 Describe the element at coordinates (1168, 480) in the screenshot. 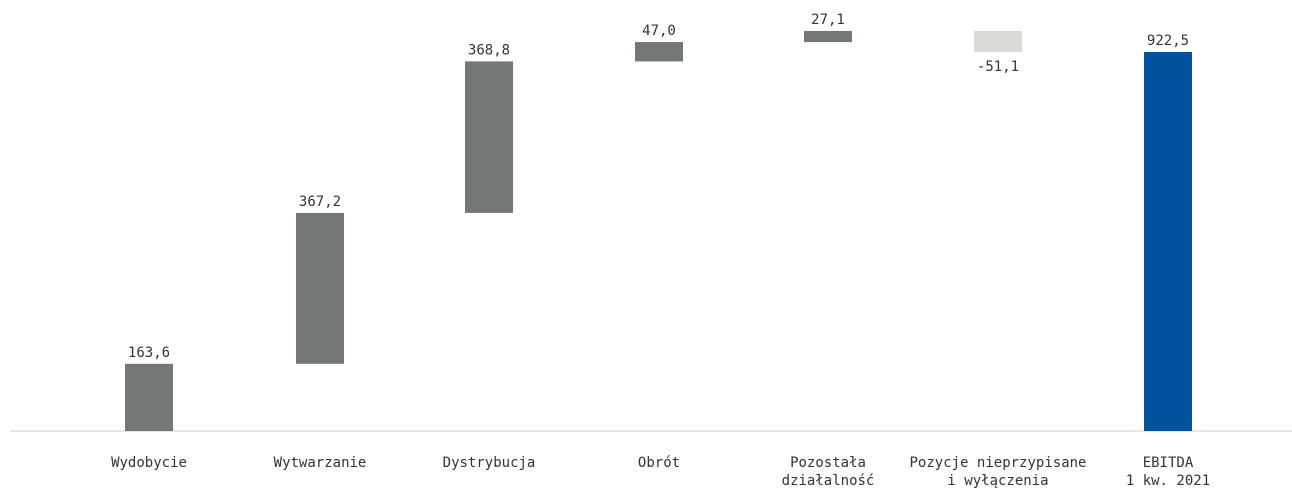

I see `category-label-6-line-1: 1 kw. 2021` at that location.